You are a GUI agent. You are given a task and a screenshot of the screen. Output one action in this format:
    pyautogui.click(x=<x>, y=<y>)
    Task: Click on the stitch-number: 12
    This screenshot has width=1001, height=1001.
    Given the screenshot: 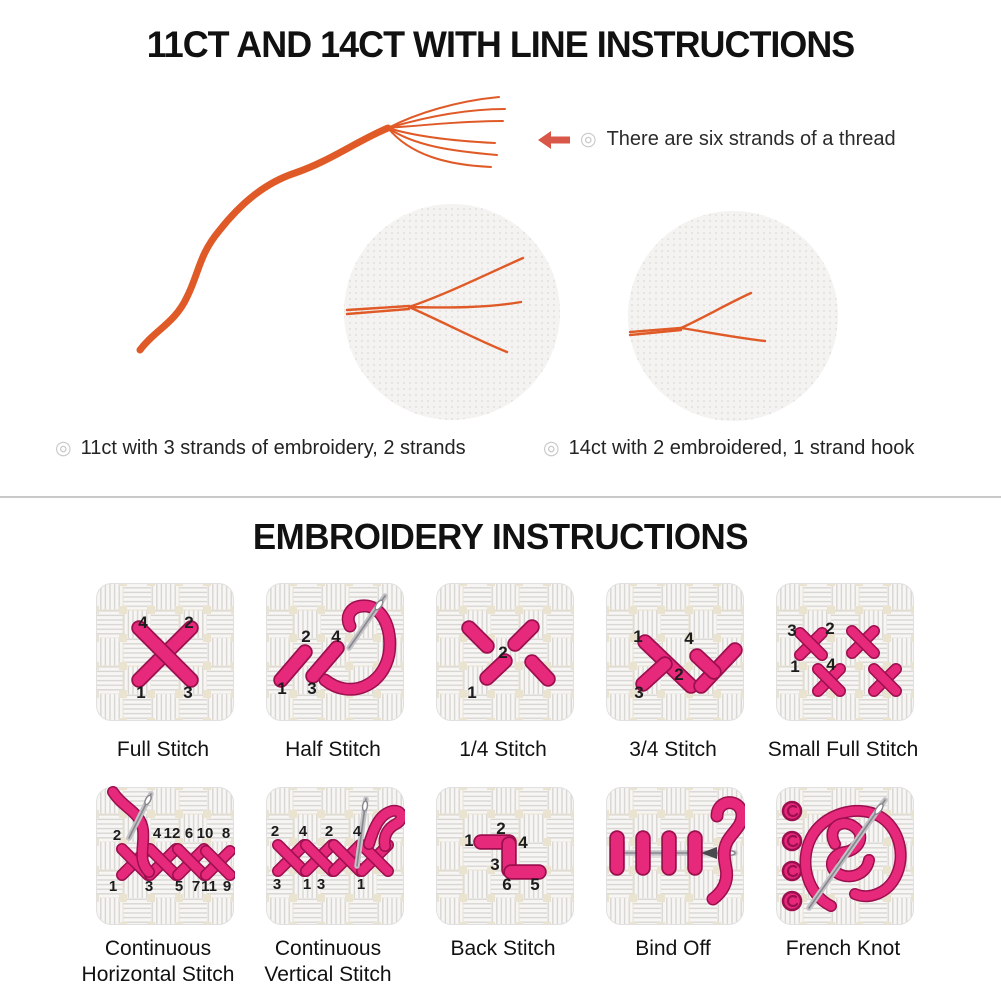 What is the action you would take?
    pyautogui.click(x=172, y=833)
    